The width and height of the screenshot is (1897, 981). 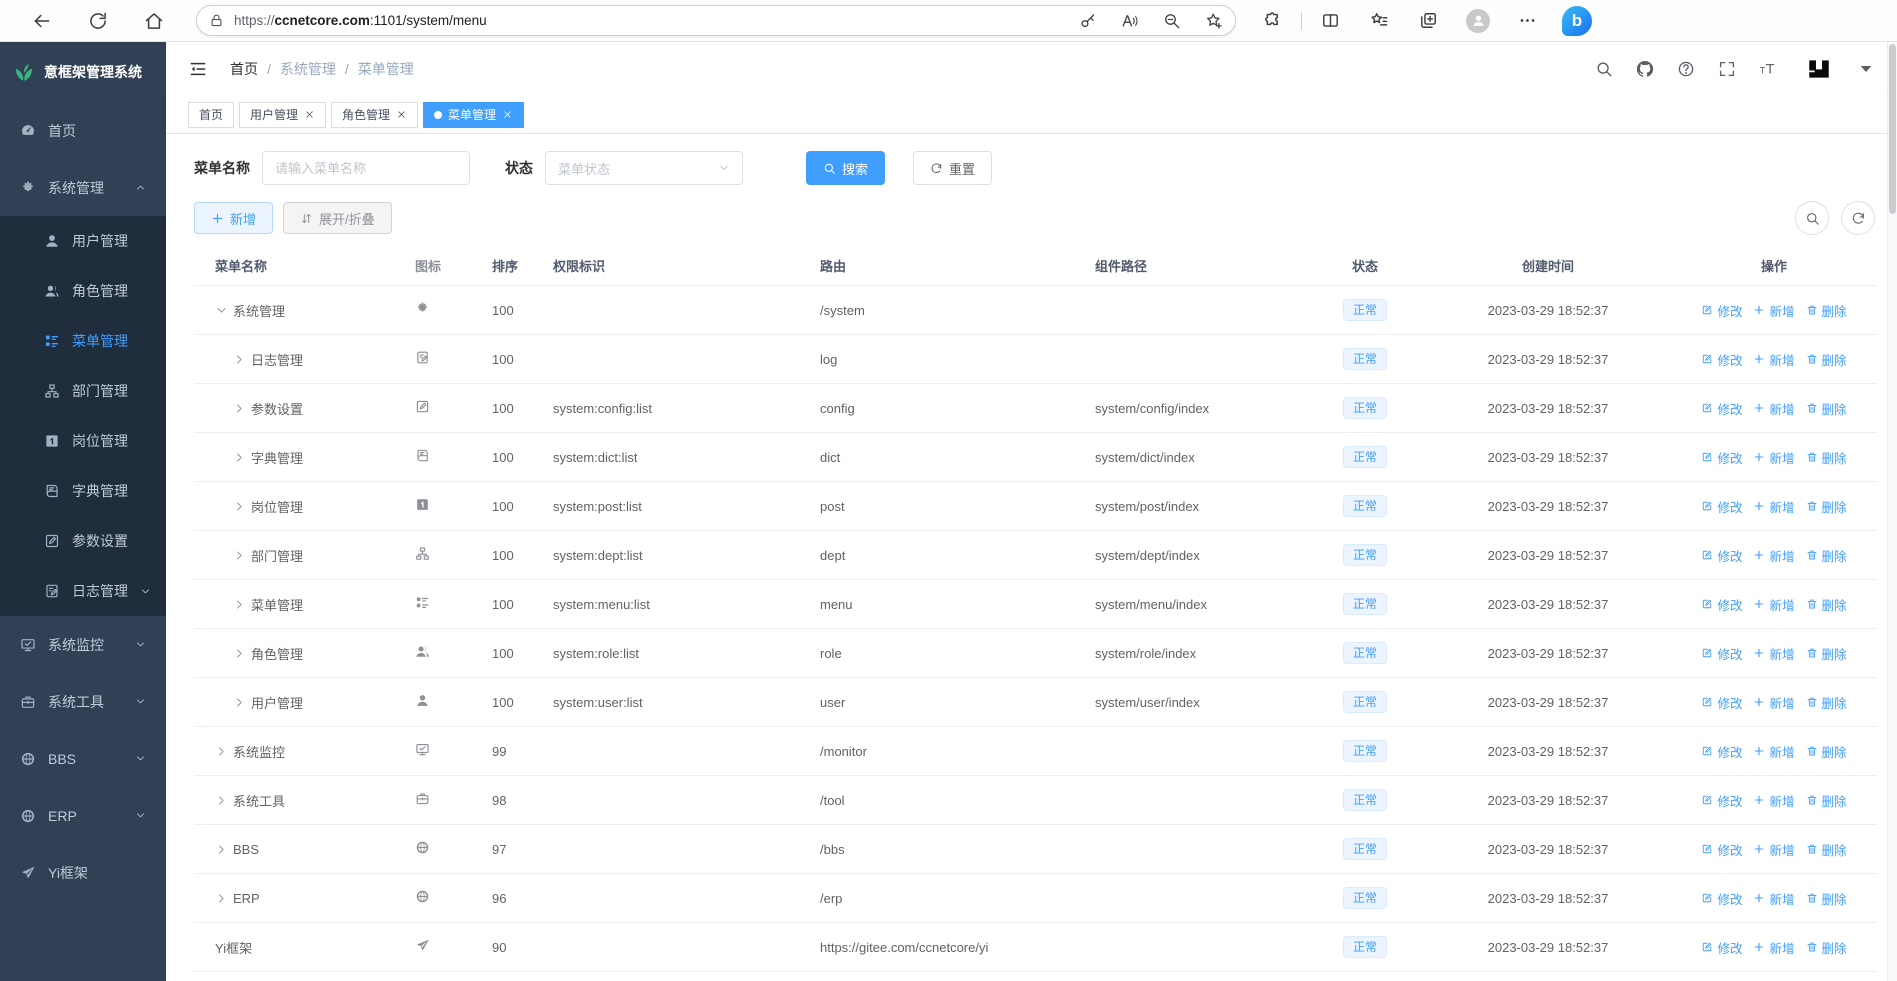 I want to click on help-icon, so click(x=1686, y=69).